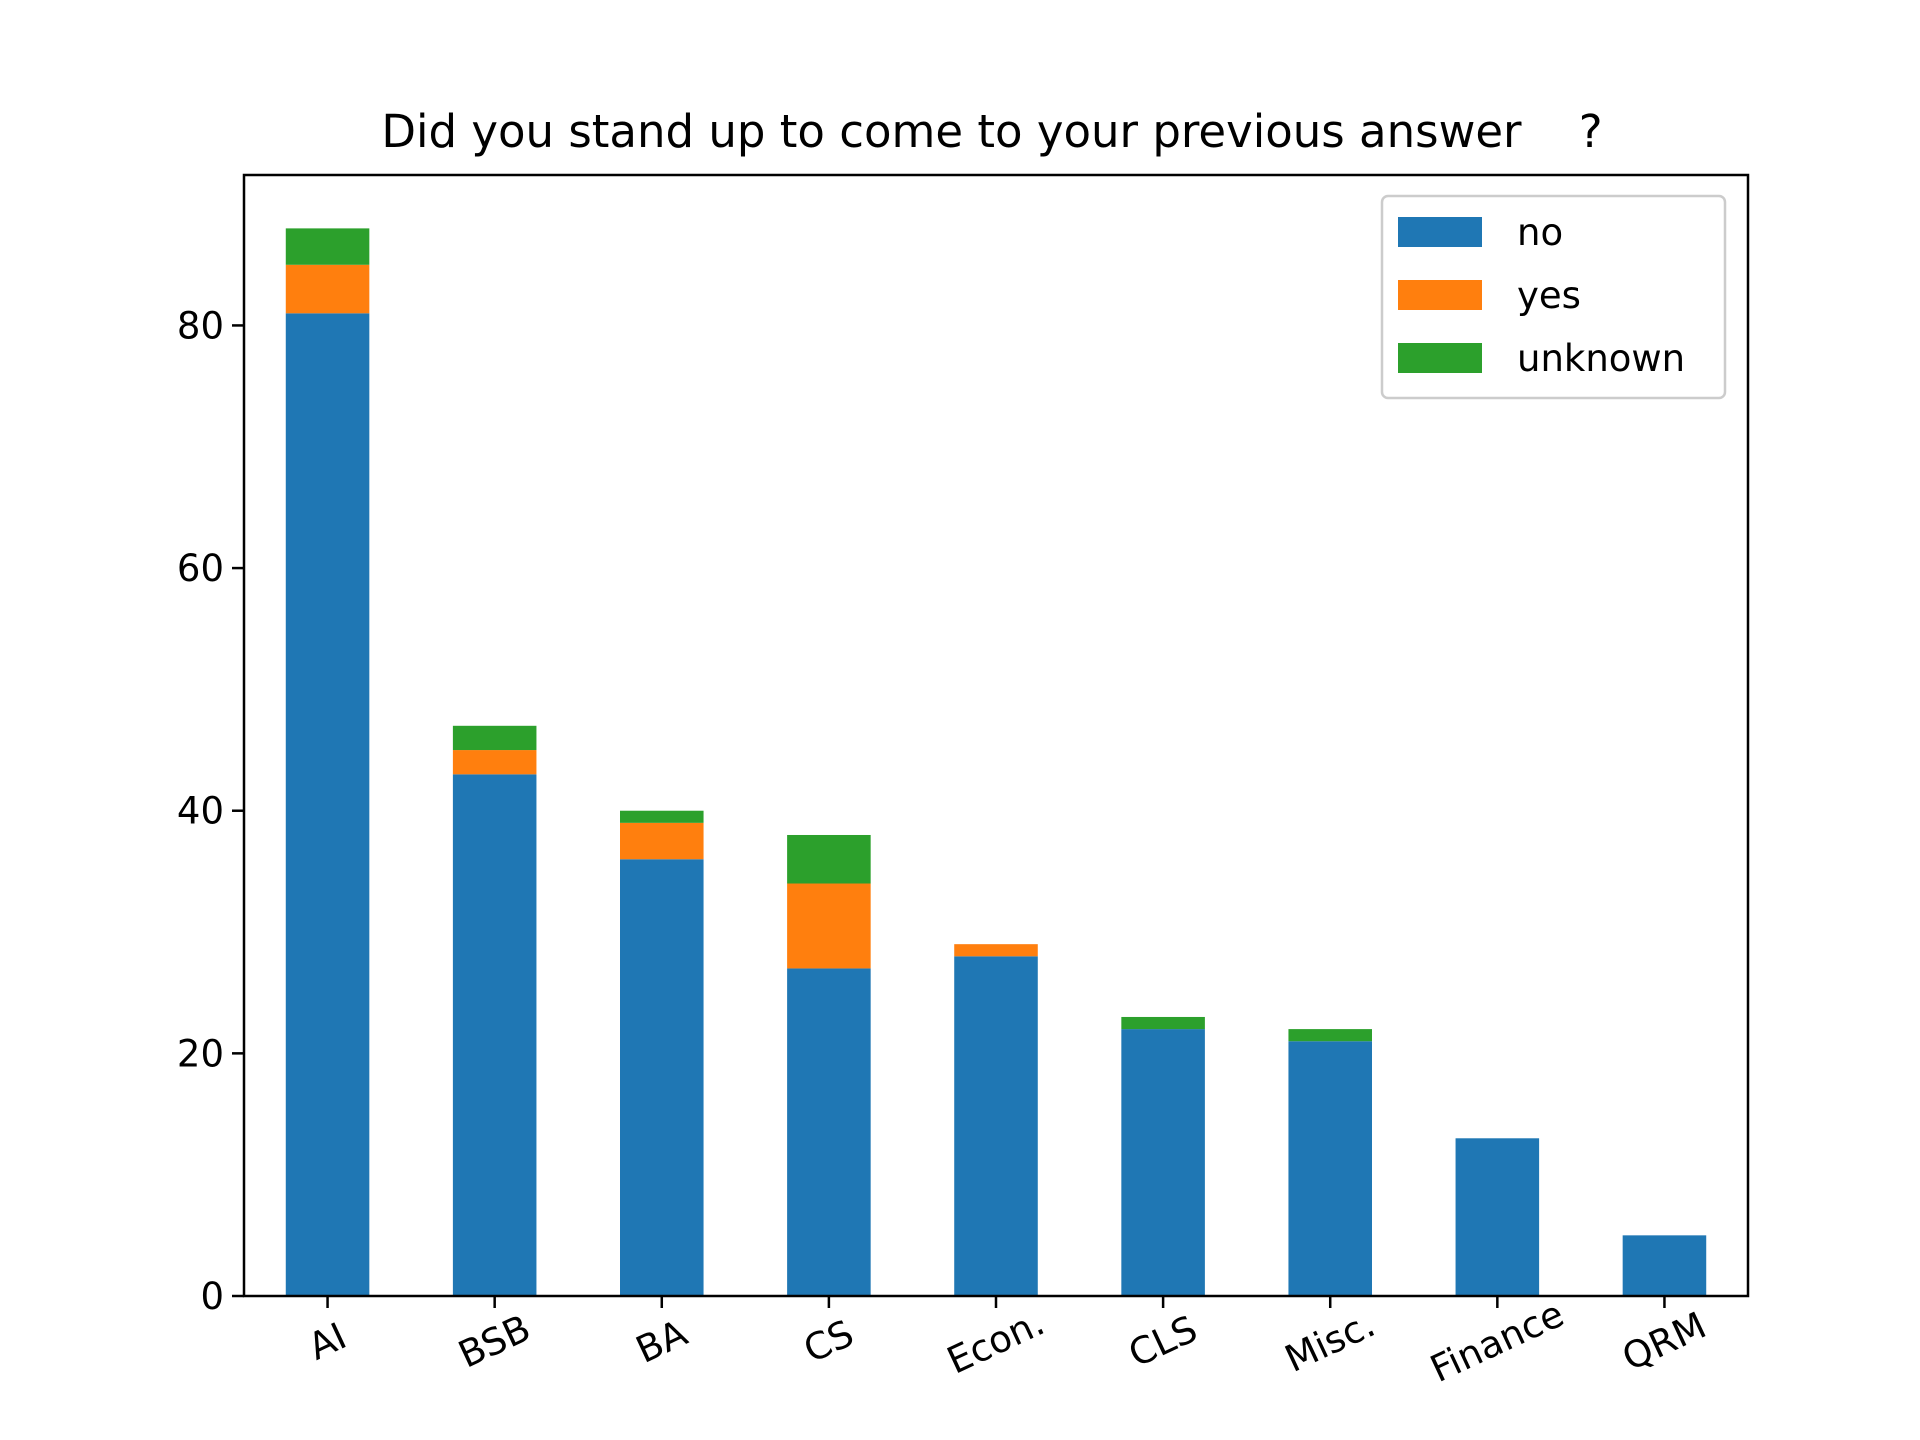 The image size is (1920, 1440). What do you see at coordinates (200, 1053) in the screenshot?
I see `y-tick-label: 20` at bounding box center [200, 1053].